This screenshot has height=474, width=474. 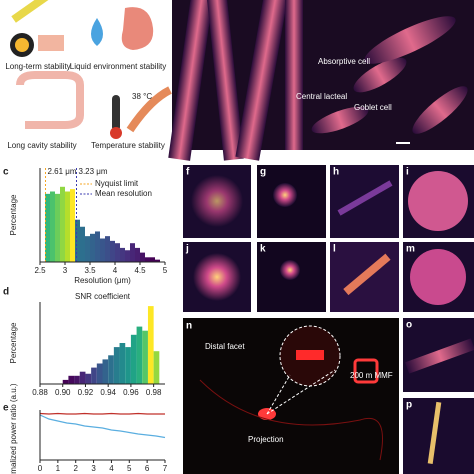 What do you see at coordinates (165, 468) in the screenshot?
I see `x-tick-label: 7` at bounding box center [165, 468].